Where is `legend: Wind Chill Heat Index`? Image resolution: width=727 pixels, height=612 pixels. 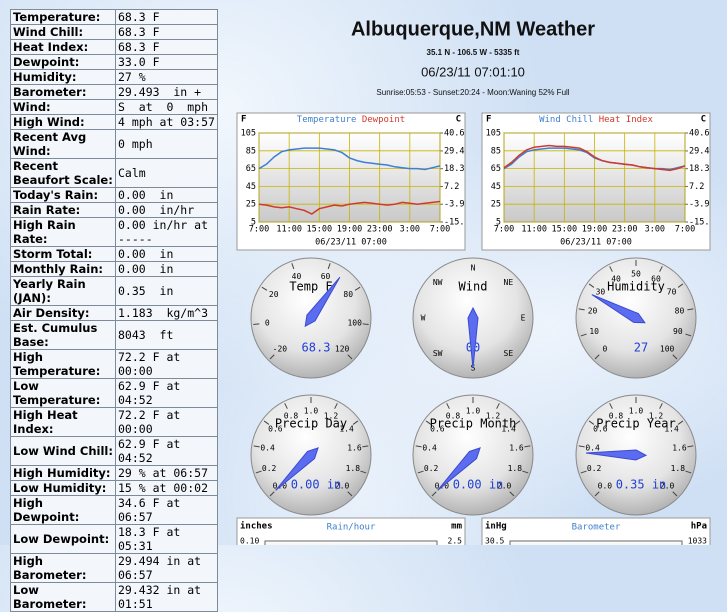 legend: Wind Chill Heat Index is located at coordinates (596, 120).